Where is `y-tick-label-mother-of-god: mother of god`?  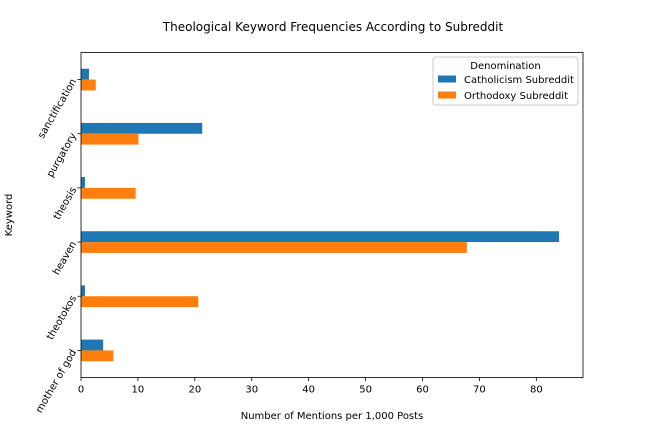
y-tick-label-mother-of-god: mother of god is located at coordinates (56, 381).